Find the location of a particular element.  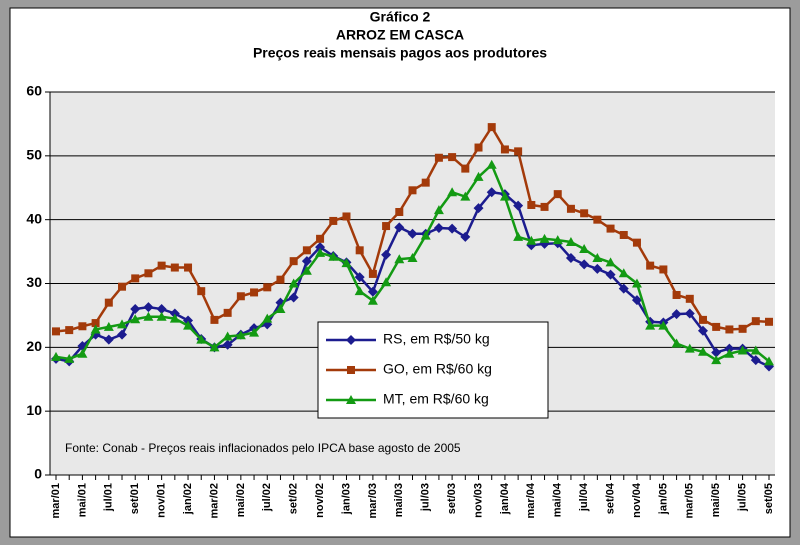

x-tick-label: mai/02 is located at coordinates (241, 500).